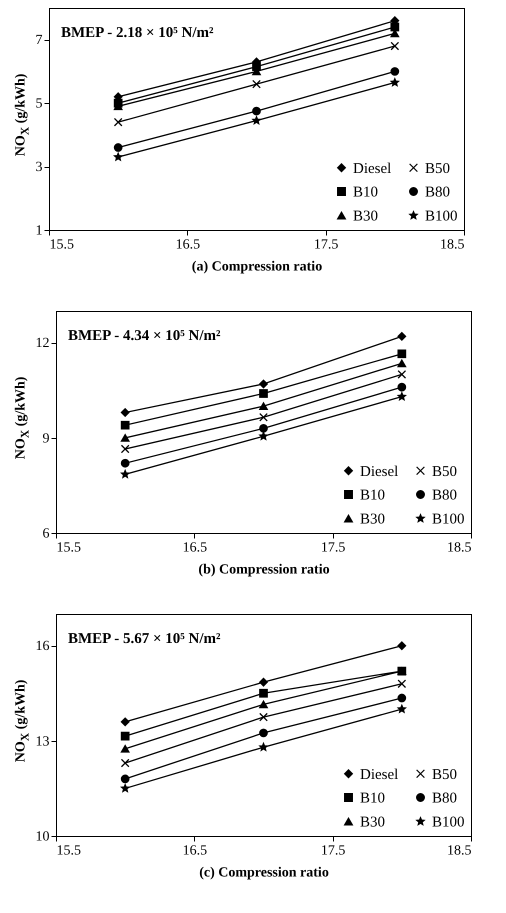 The width and height of the screenshot is (506, 913). I want to click on text: BMEP - 2.18 × 10⁵ N/m², so click(137, 33).